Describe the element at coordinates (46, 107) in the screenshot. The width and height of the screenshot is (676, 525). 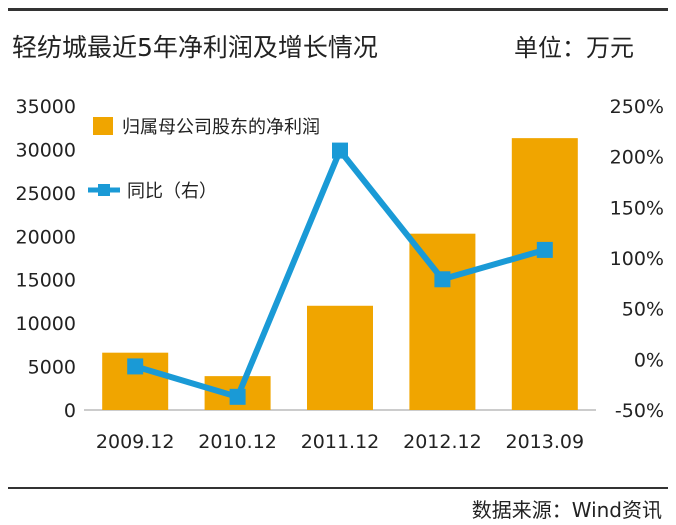
I see `left-tick-label: 35000` at that location.